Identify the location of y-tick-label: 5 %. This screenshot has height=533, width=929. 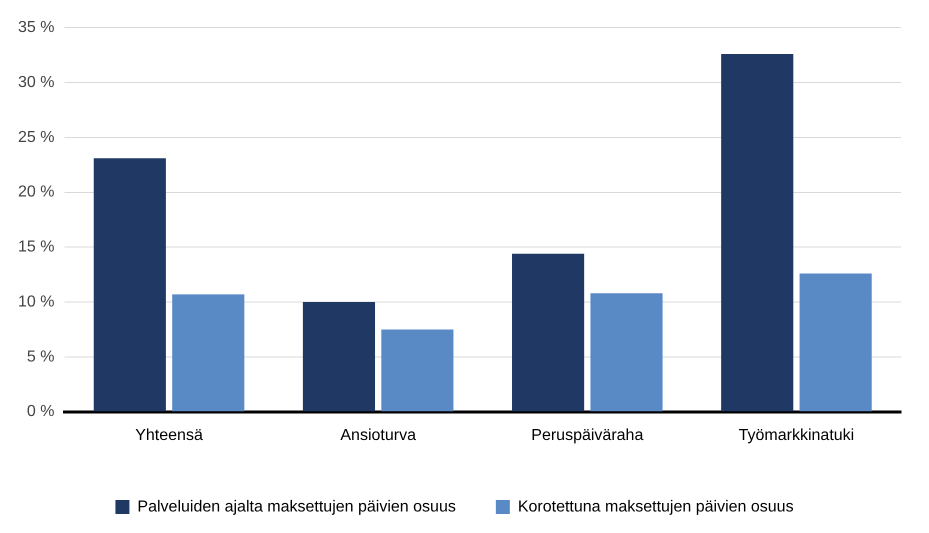
(40, 357).